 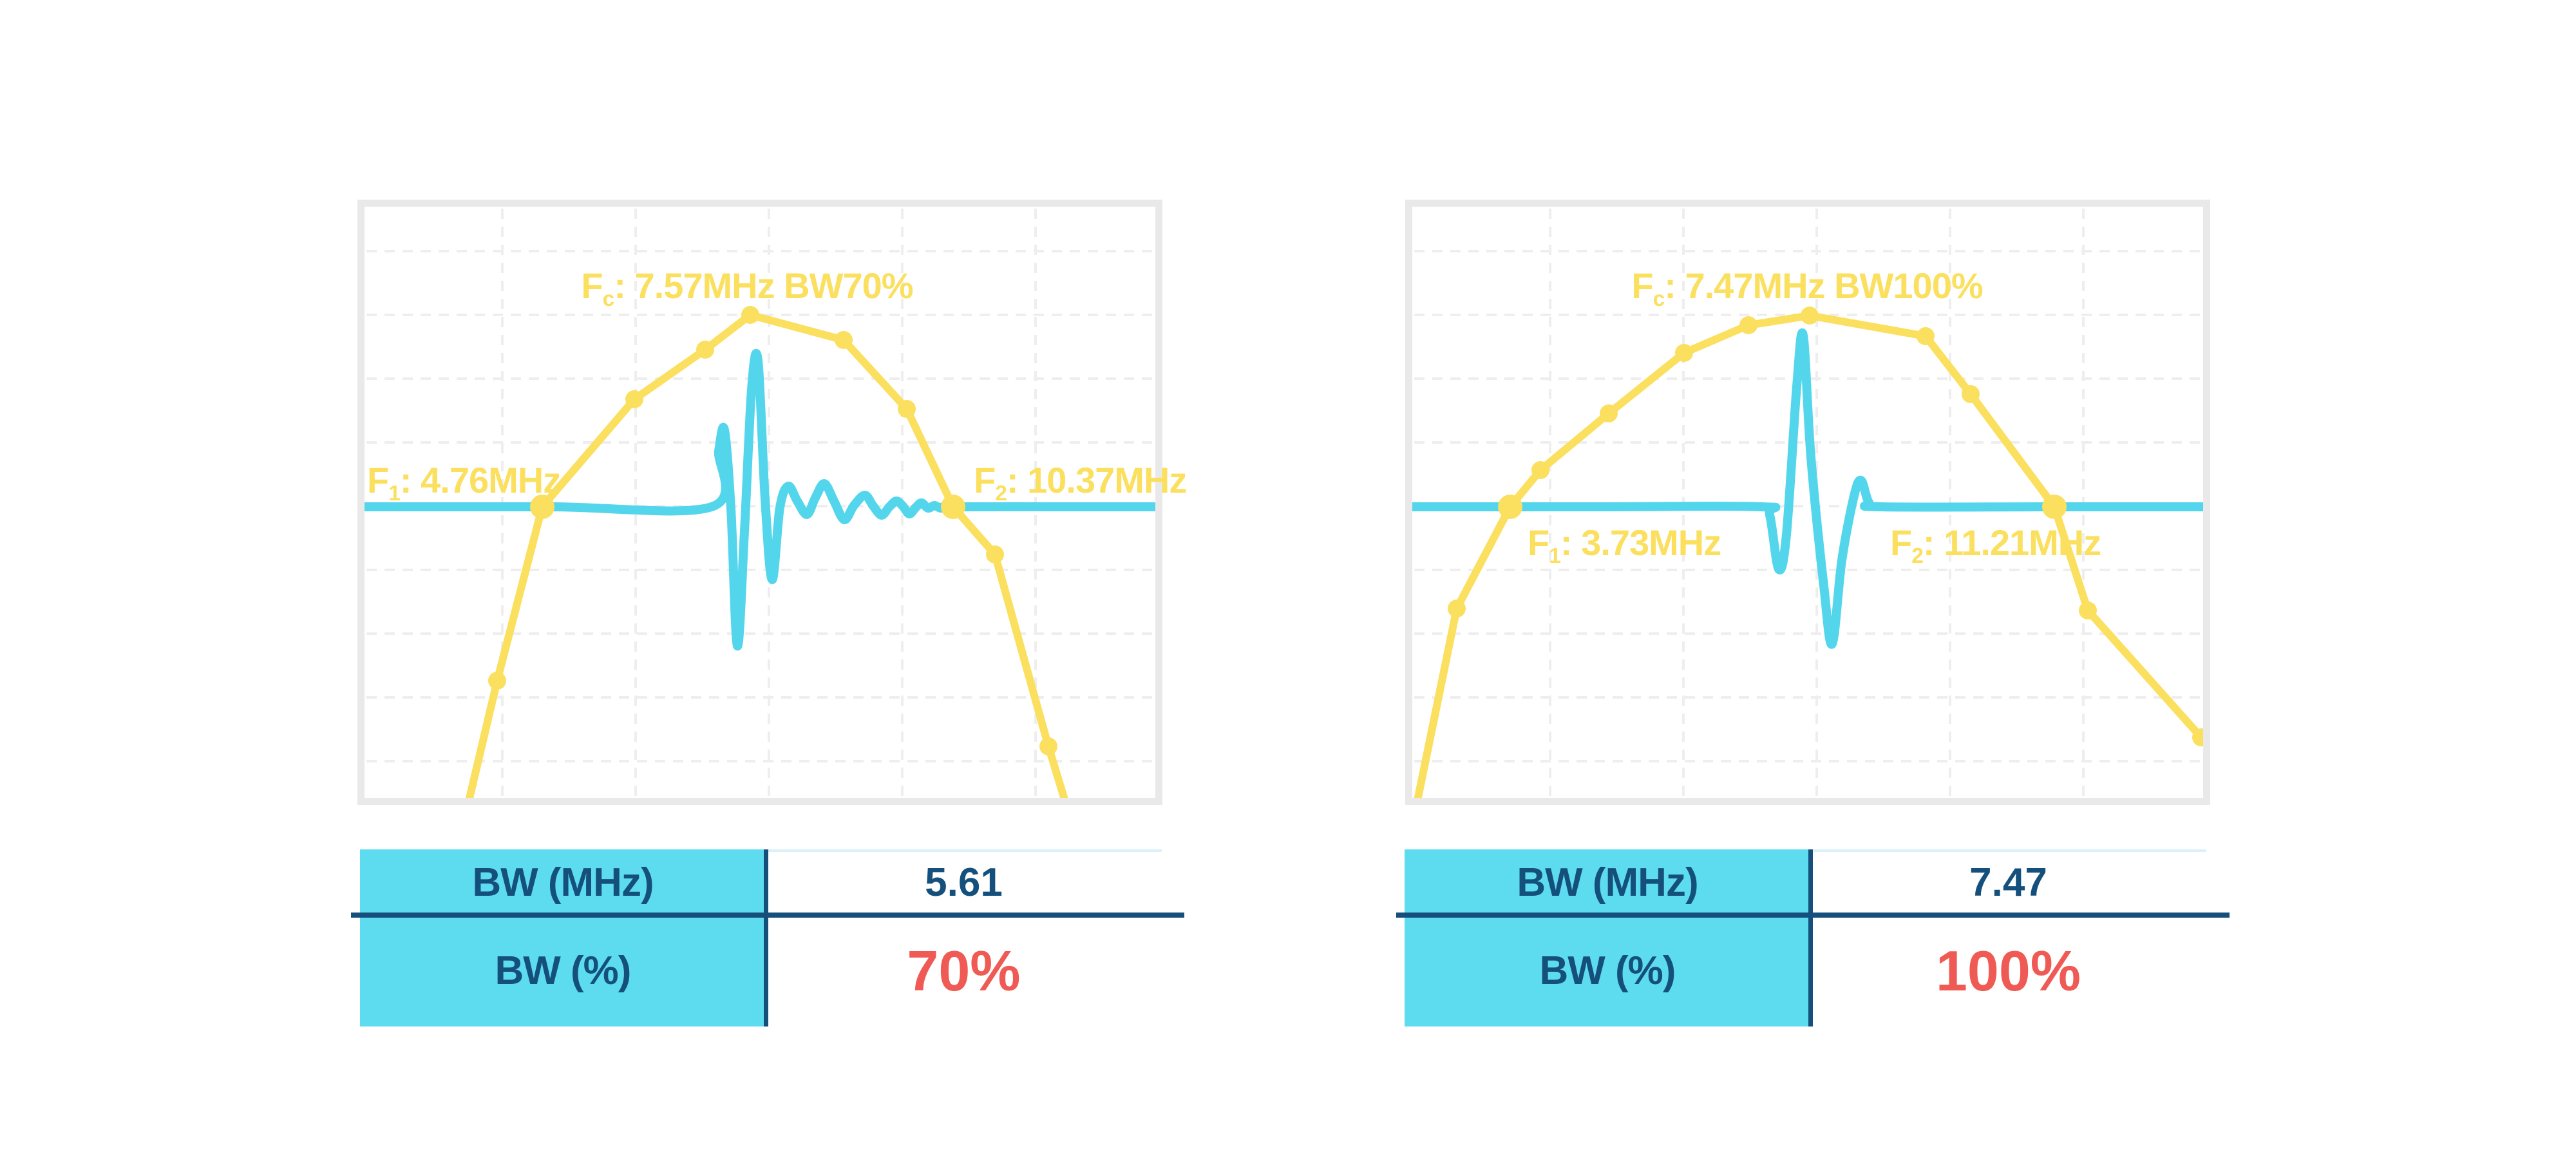 I want to click on table-row: BW (MHz) 5.61, so click(x=761, y=882).